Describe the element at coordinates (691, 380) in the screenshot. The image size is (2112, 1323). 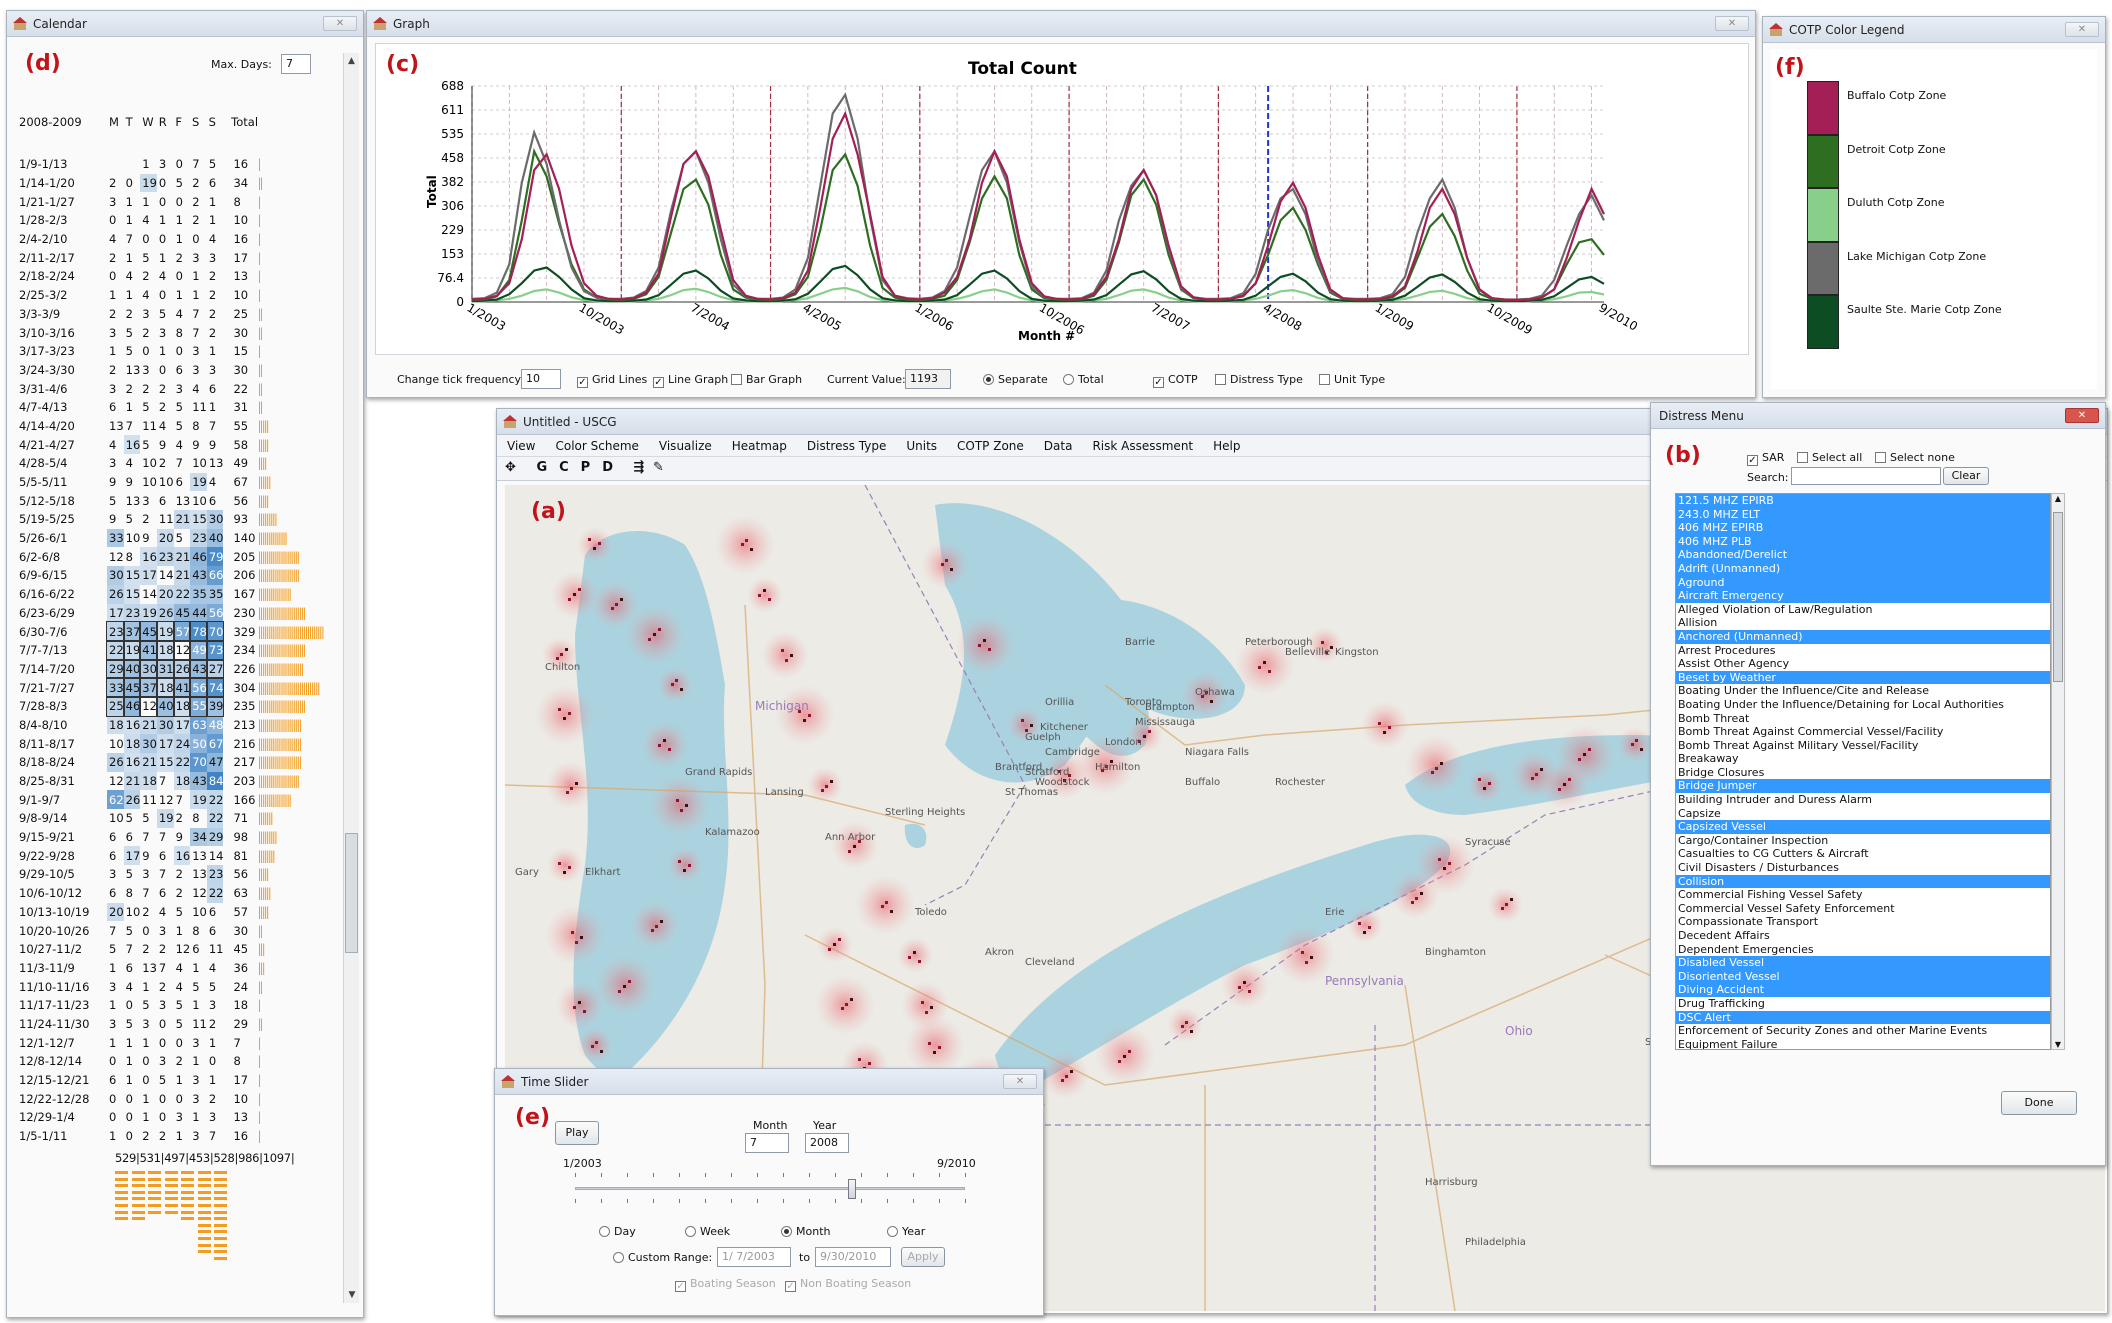
I see `line-graph-checkbox: ✓ Line Graph` at that location.